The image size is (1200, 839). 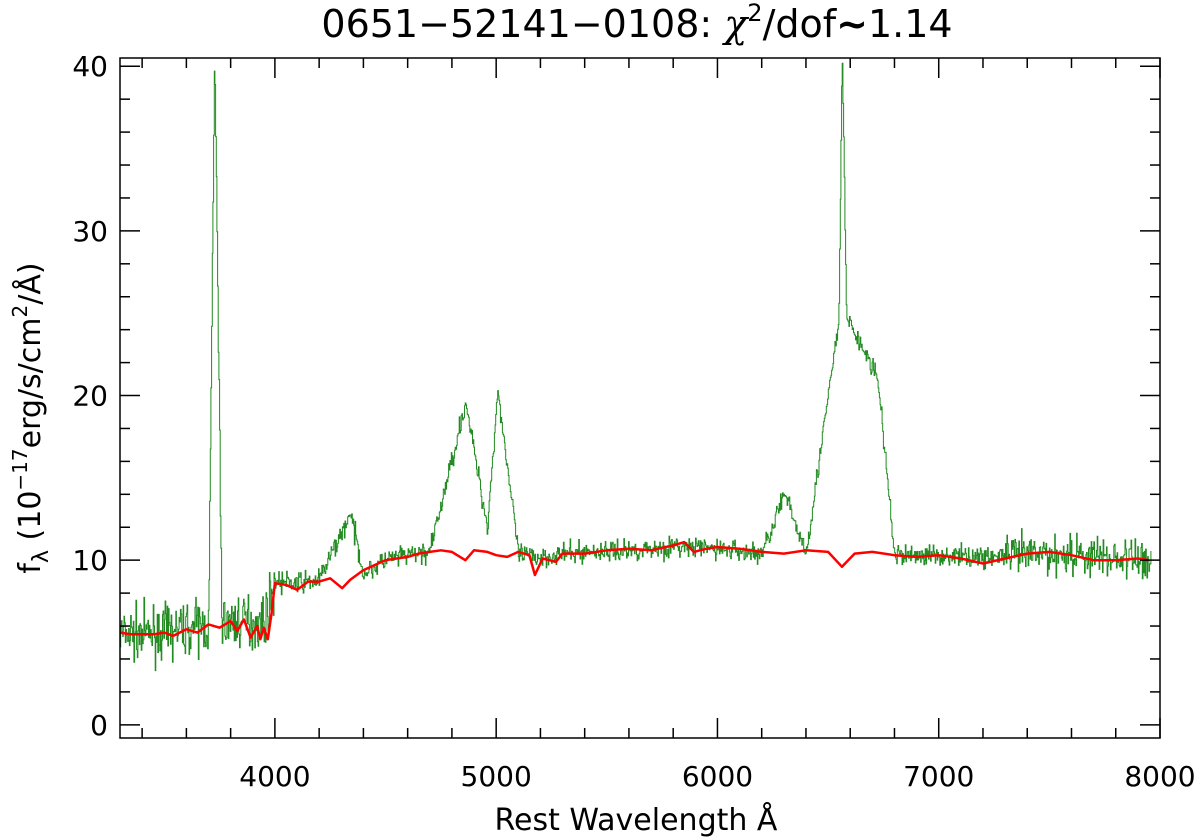 I want to click on y-tick-label: 0, so click(x=99, y=725).